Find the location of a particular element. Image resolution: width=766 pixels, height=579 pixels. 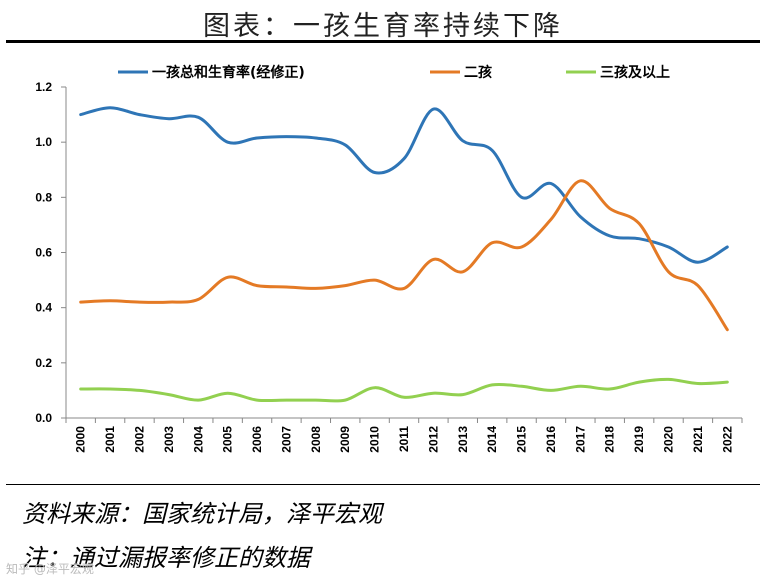

y-tick-label: 0.4 is located at coordinates (43, 308).